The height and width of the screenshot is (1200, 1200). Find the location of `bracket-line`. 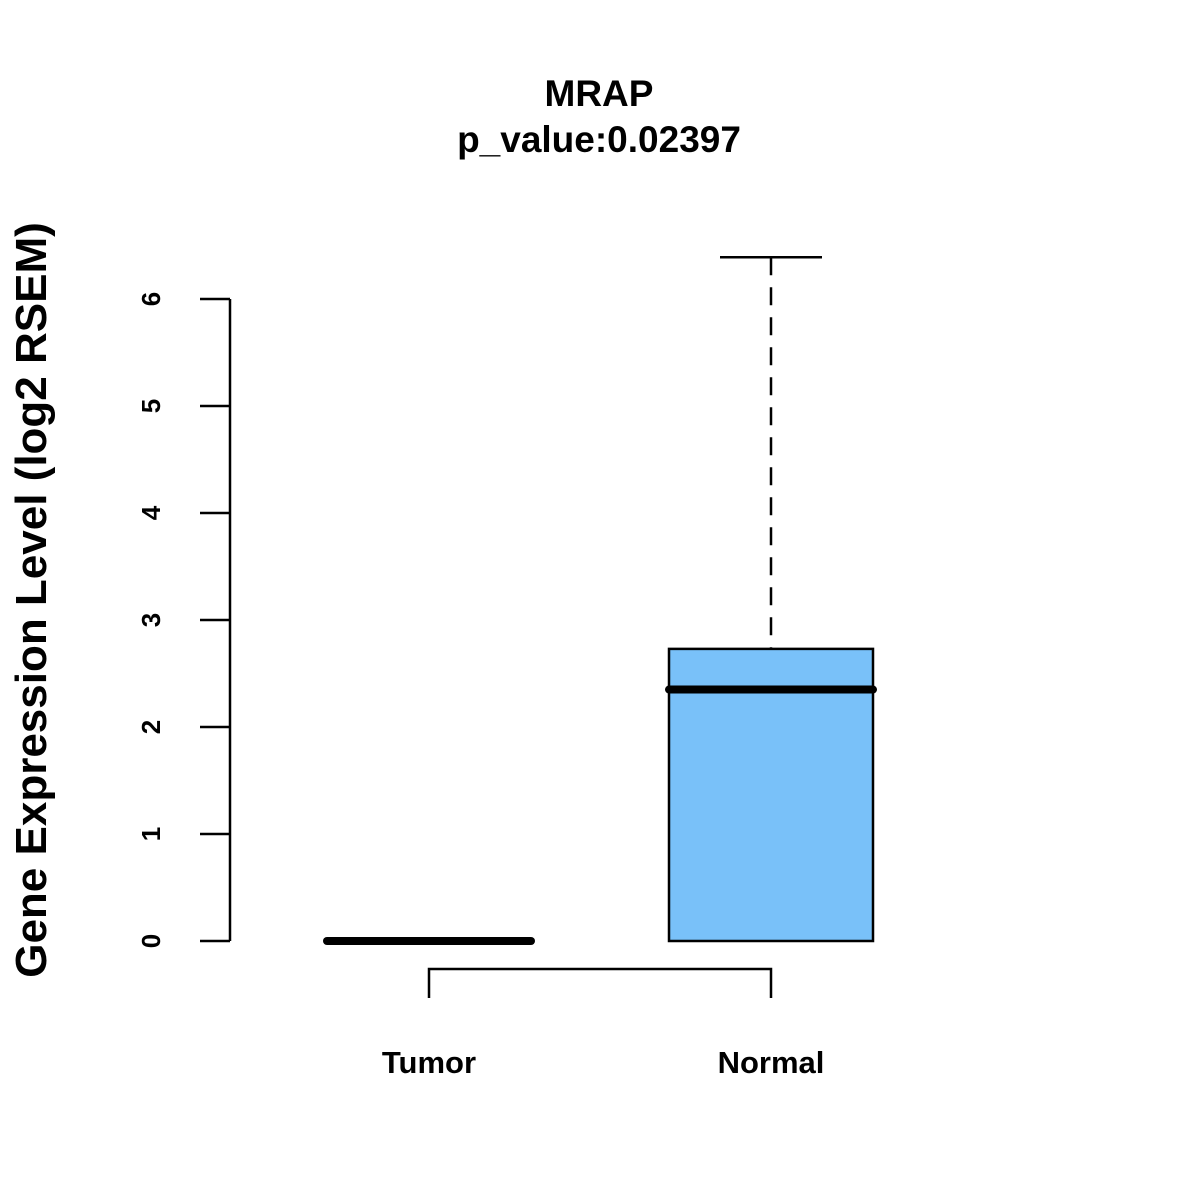

bracket-line is located at coordinates (600, 982).